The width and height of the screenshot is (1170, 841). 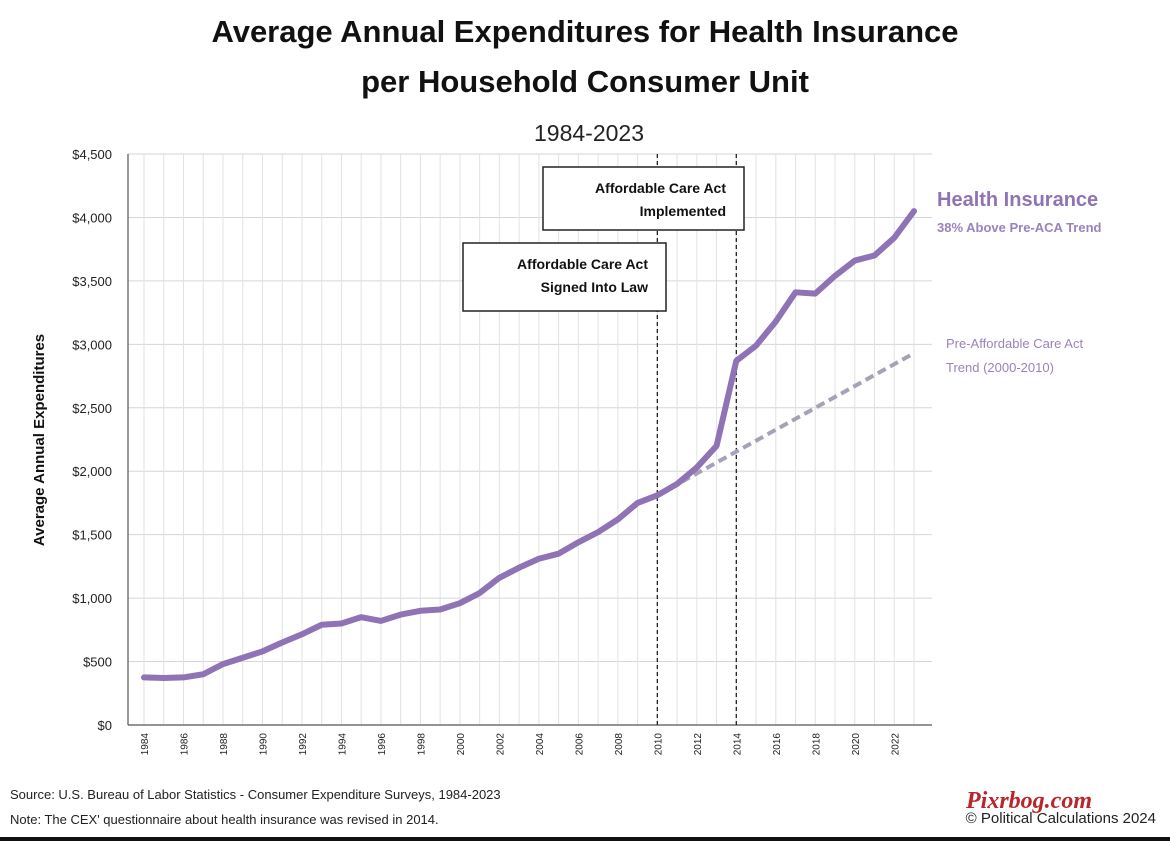 I want to click on y-tick-label: $500, so click(x=97, y=662).